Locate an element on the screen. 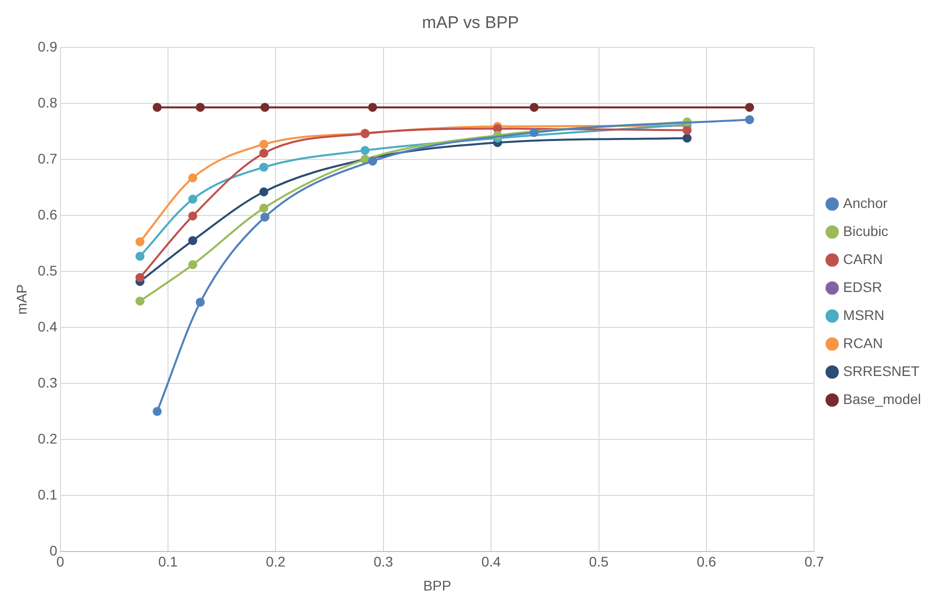  legend-label: SRRESNET is located at coordinates (881, 370).